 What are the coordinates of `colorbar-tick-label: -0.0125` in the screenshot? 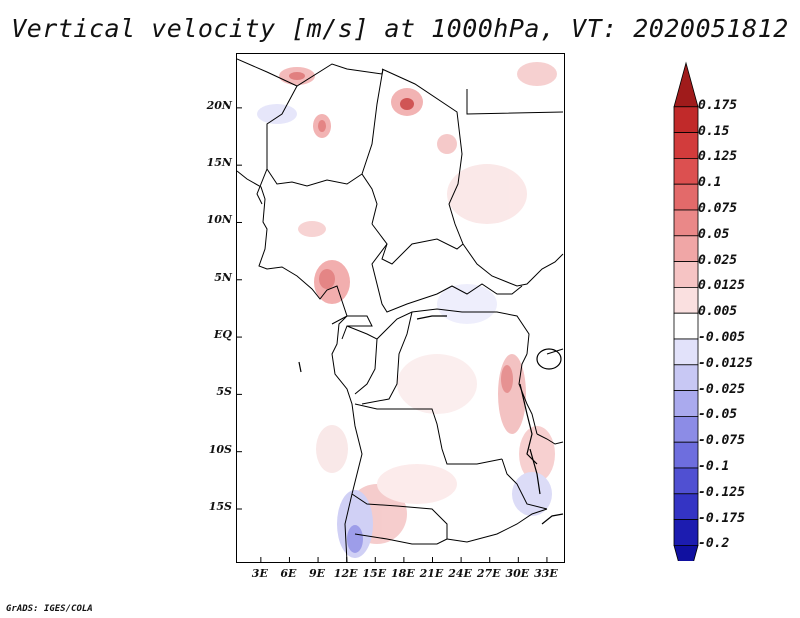 It's located at (725, 363).